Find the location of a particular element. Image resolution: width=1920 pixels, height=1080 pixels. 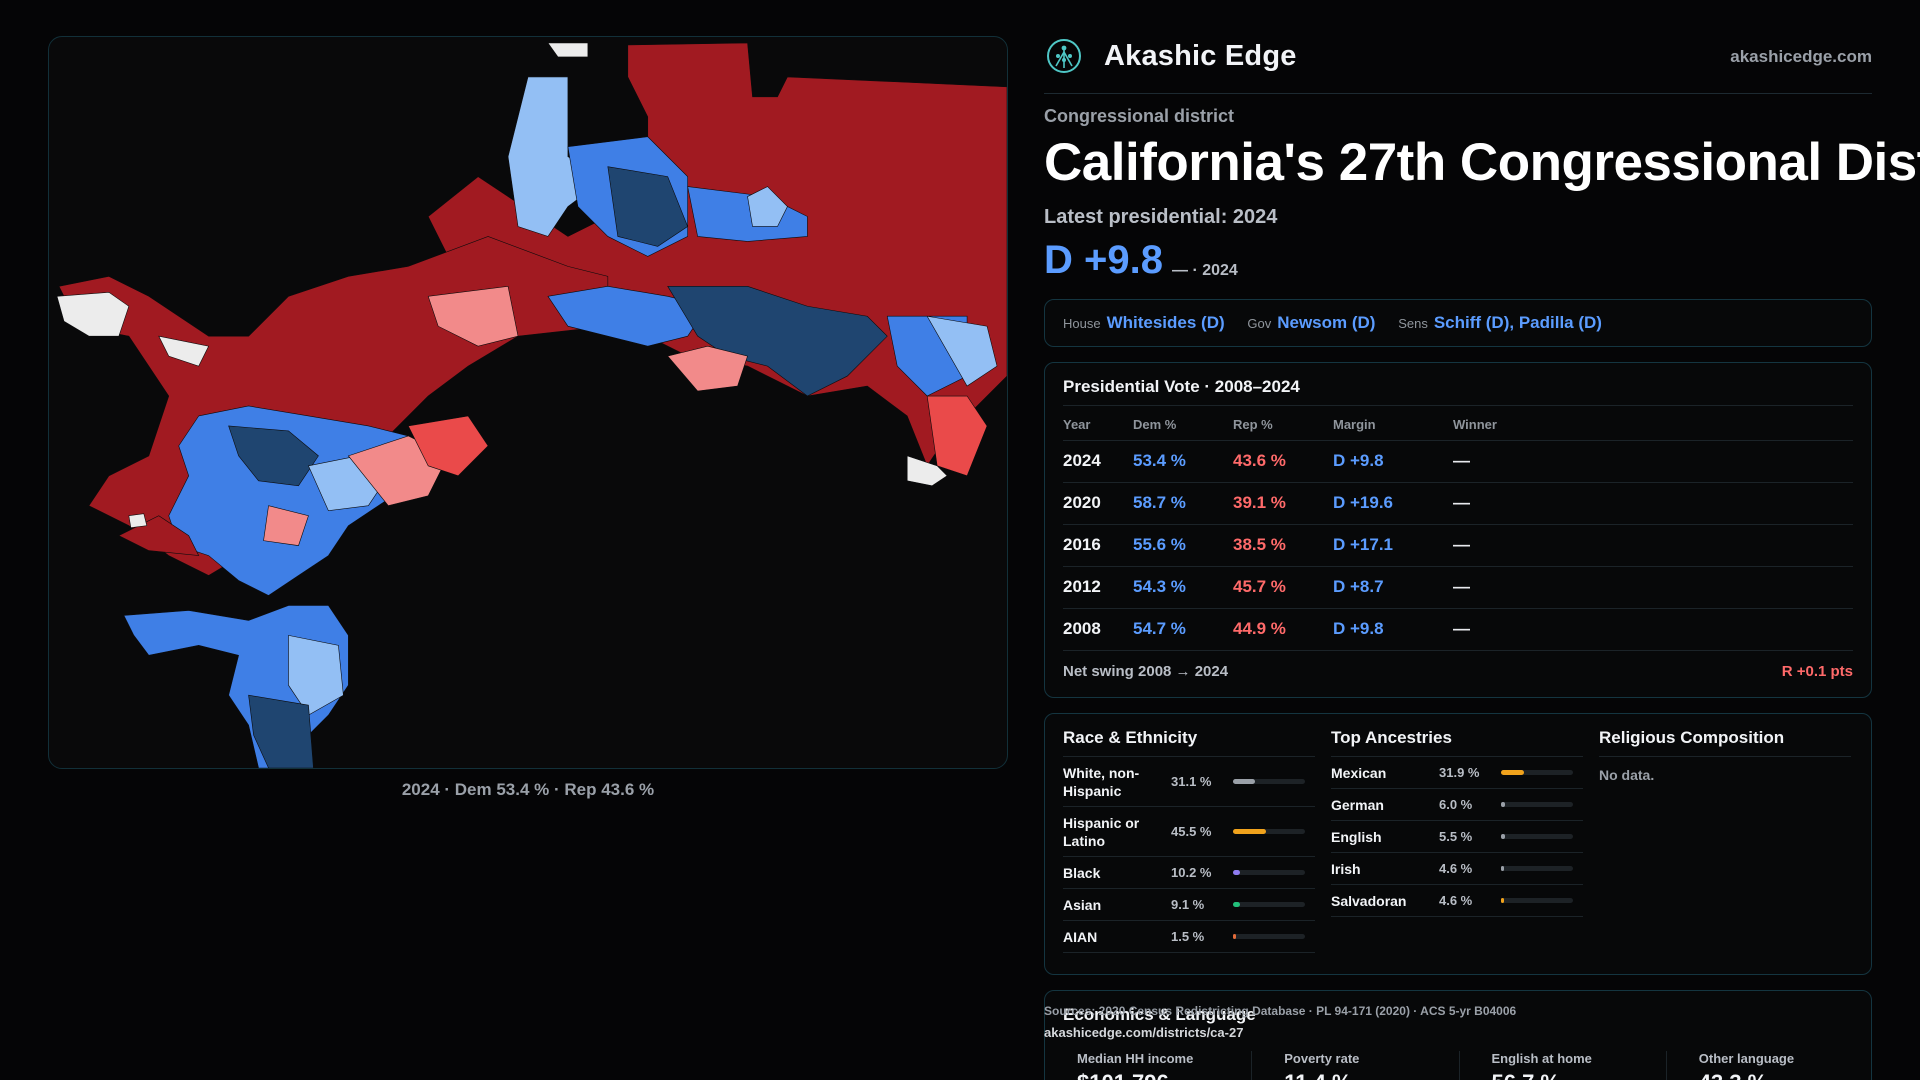

stat-label: Other language is located at coordinates (1746, 1058).